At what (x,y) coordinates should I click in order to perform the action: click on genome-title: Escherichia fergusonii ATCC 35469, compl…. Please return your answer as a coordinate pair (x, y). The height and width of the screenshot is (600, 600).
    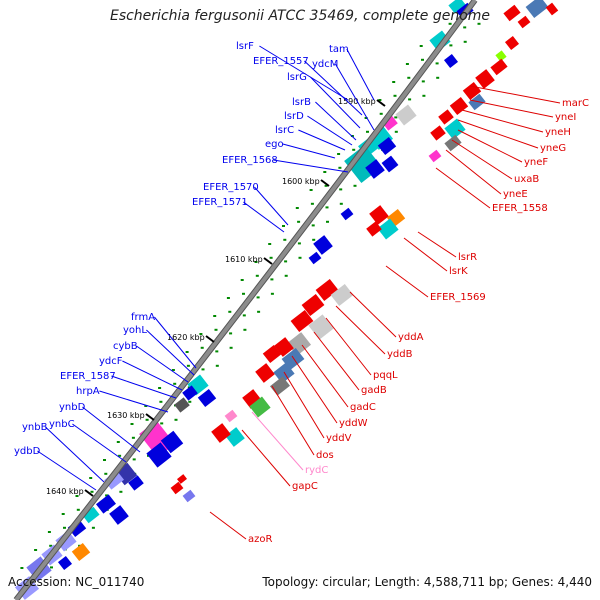
    Looking at the image, I should click on (300, 16).